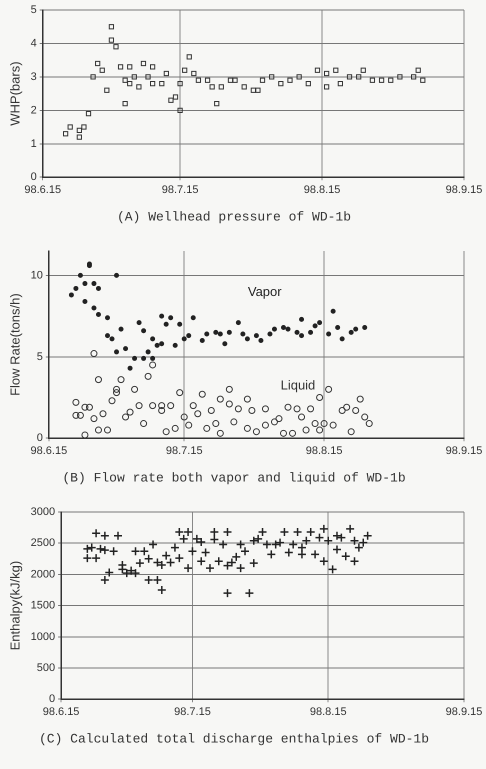  Describe the element at coordinates (265, 291) in the screenshot. I see `series-label: Vapor` at that location.